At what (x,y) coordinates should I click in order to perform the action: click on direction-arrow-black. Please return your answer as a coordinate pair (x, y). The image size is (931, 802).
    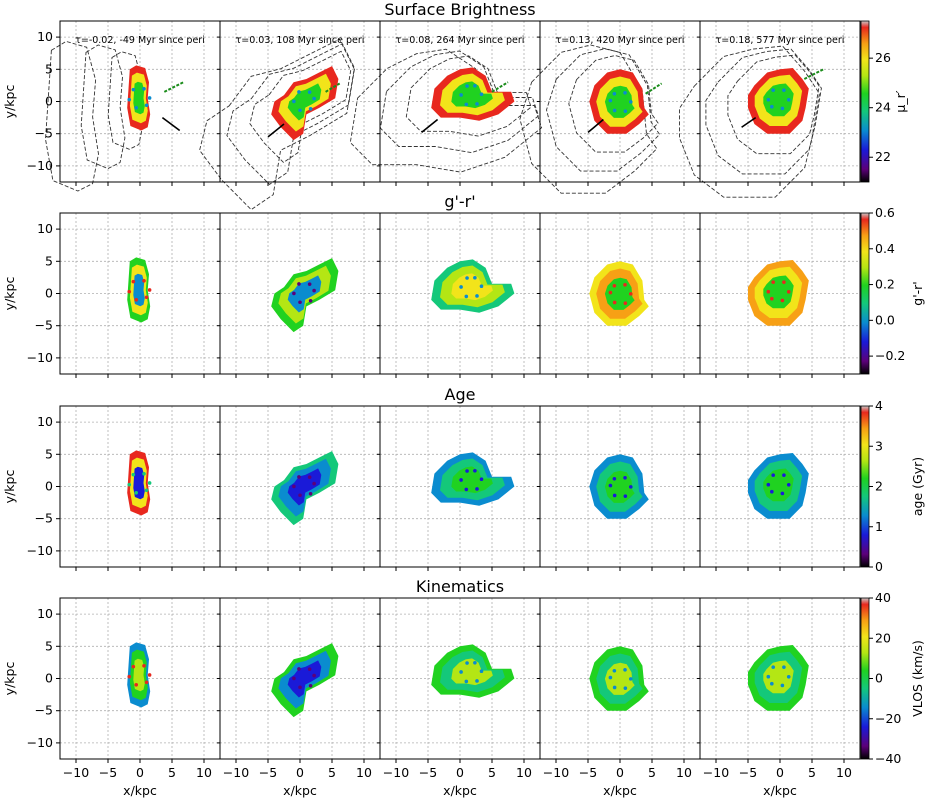
    Looking at the image, I should click on (749, 122).